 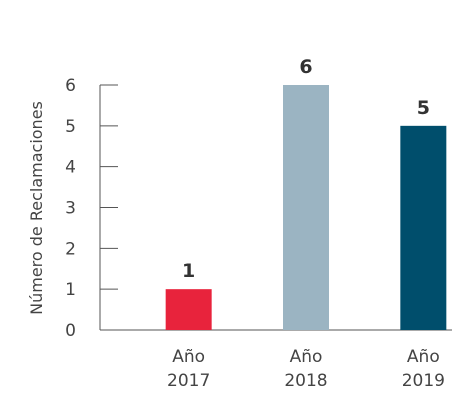 What do you see at coordinates (70, 168) in the screenshot?
I see `y-tick-label: 4` at bounding box center [70, 168].